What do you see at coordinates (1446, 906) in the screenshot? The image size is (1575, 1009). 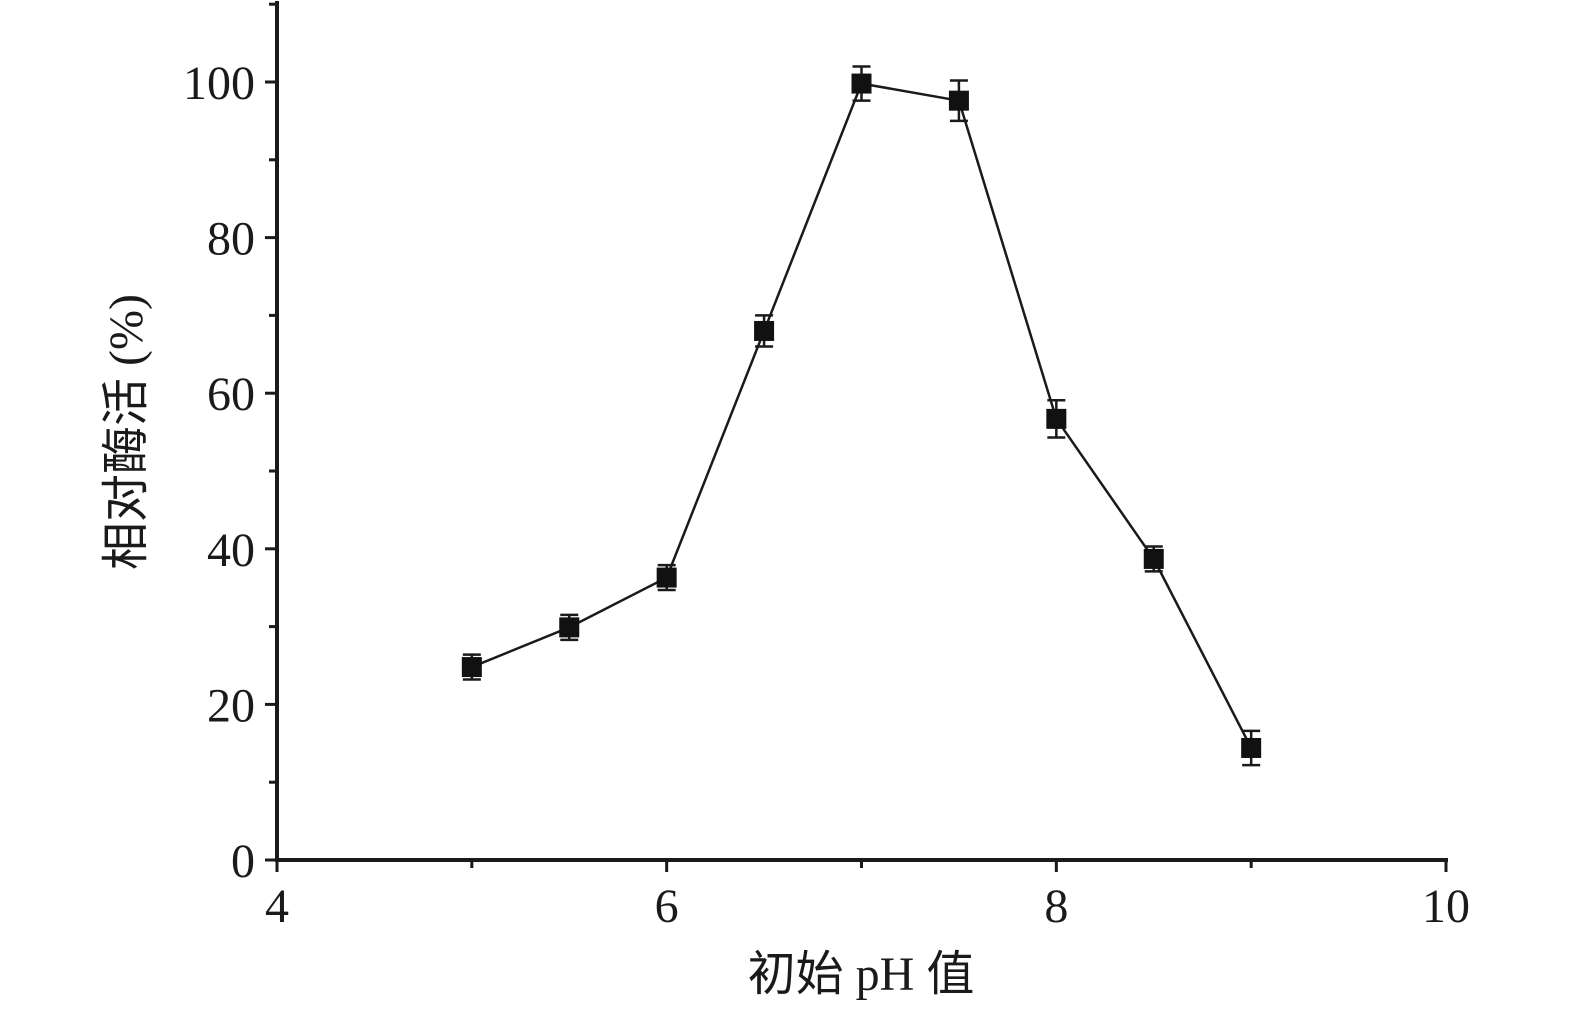 I see `x-tick-label: 10` at bounding box center [1446, 906].